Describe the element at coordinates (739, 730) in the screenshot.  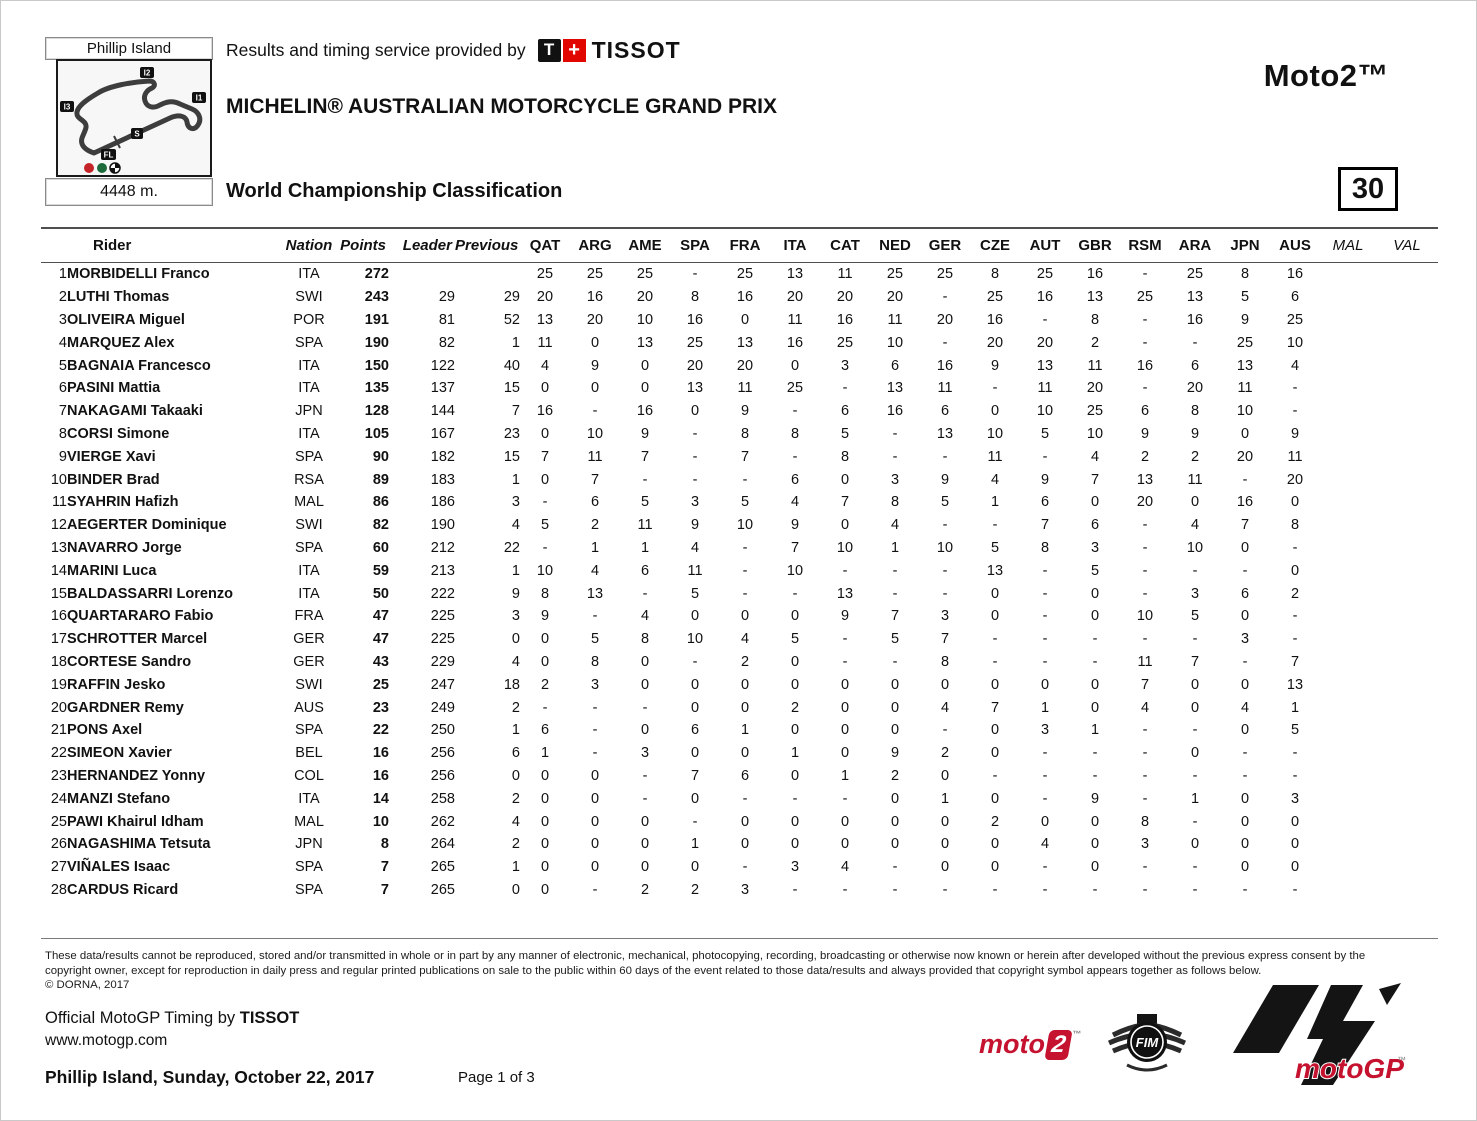
I see `rider-row: 21 PONS Axel SPA 22 250 1 6 - 0 6 1 0 0 0 - 0 3 1 - - 0 5` at that location.